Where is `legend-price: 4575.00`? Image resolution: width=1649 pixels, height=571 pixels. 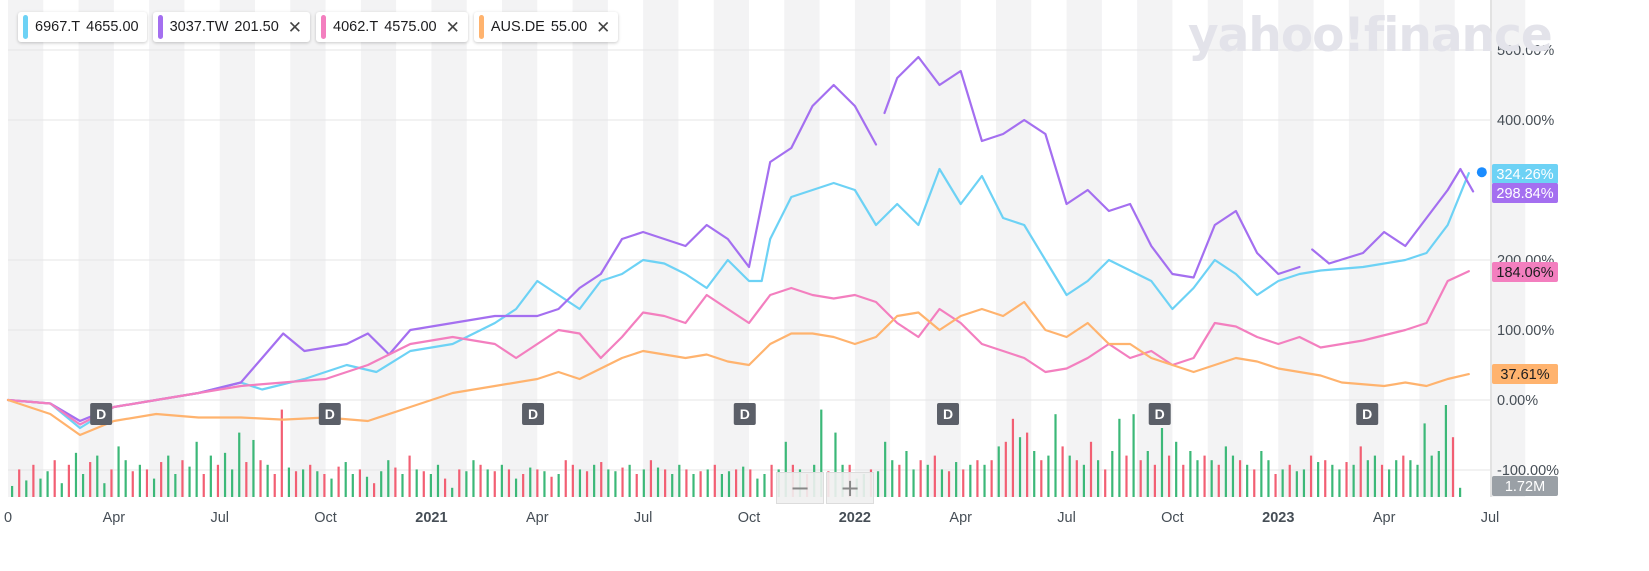
legend-price: 4575.00 is located at coordinates (410, 27).